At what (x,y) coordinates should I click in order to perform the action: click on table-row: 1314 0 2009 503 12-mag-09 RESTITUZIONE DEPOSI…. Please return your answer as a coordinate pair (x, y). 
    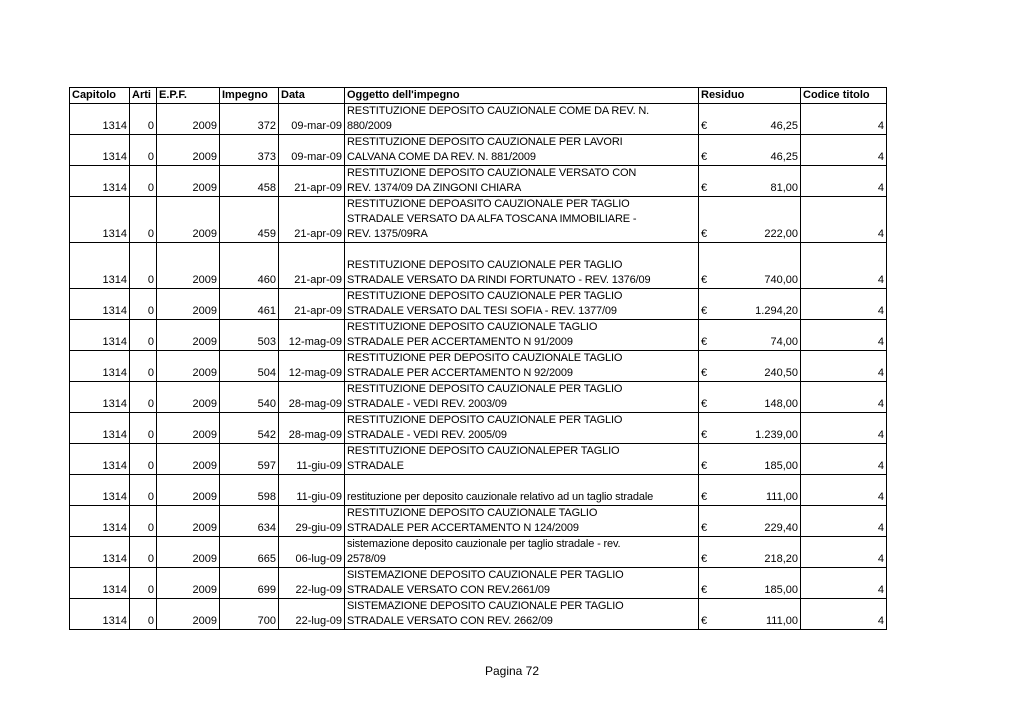
    Looking at the image, I should click on (478, 335).